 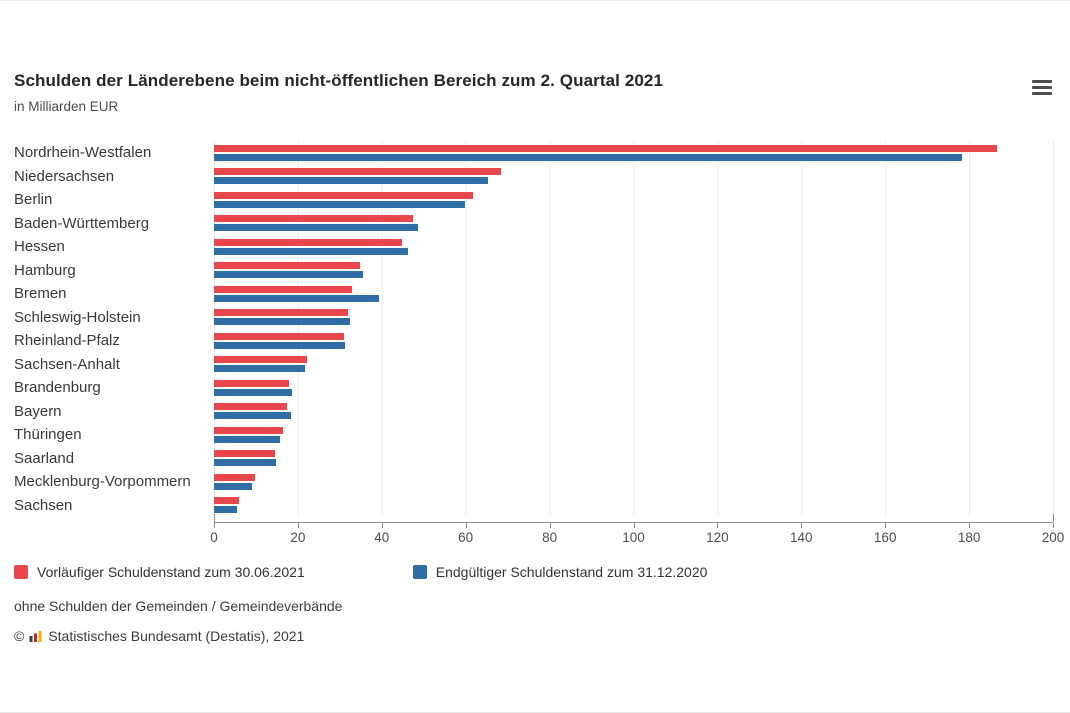 I want to click on x-axis-tick-label: 40, so click(x=382, y=537).